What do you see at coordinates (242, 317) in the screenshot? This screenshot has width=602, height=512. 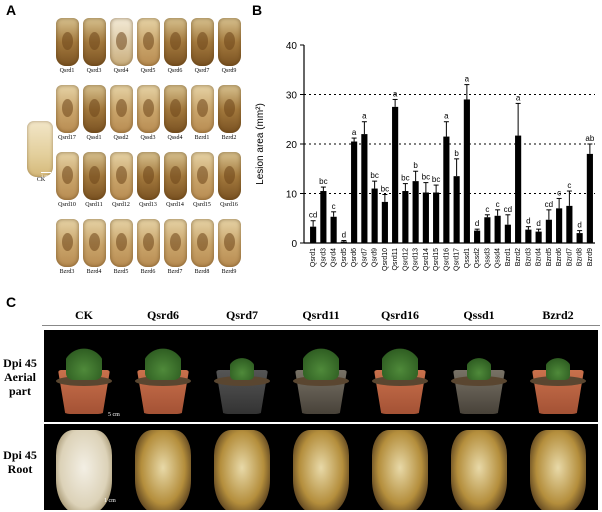 I see `column-header-qsrd7: Qsrd7` at bounding box center [242, 317].